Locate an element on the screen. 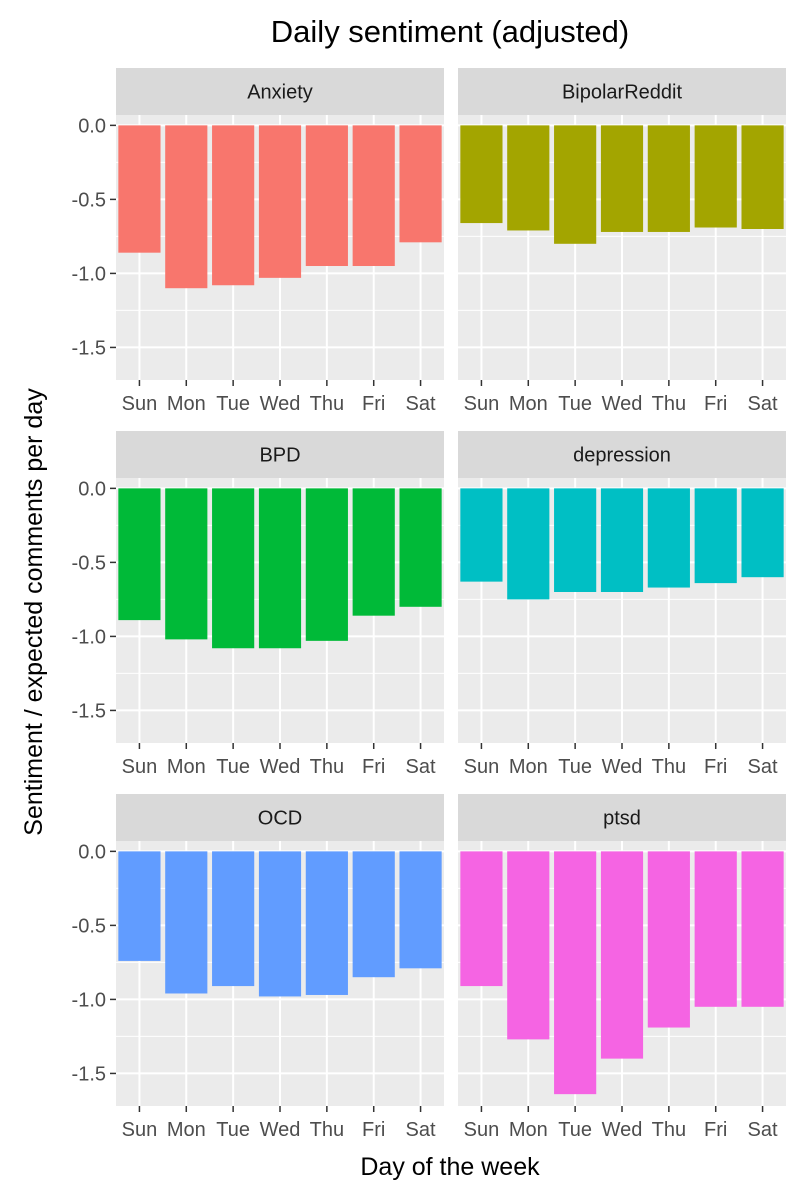  y-tick-label: -1.5 is located at coordinates (89, 711).